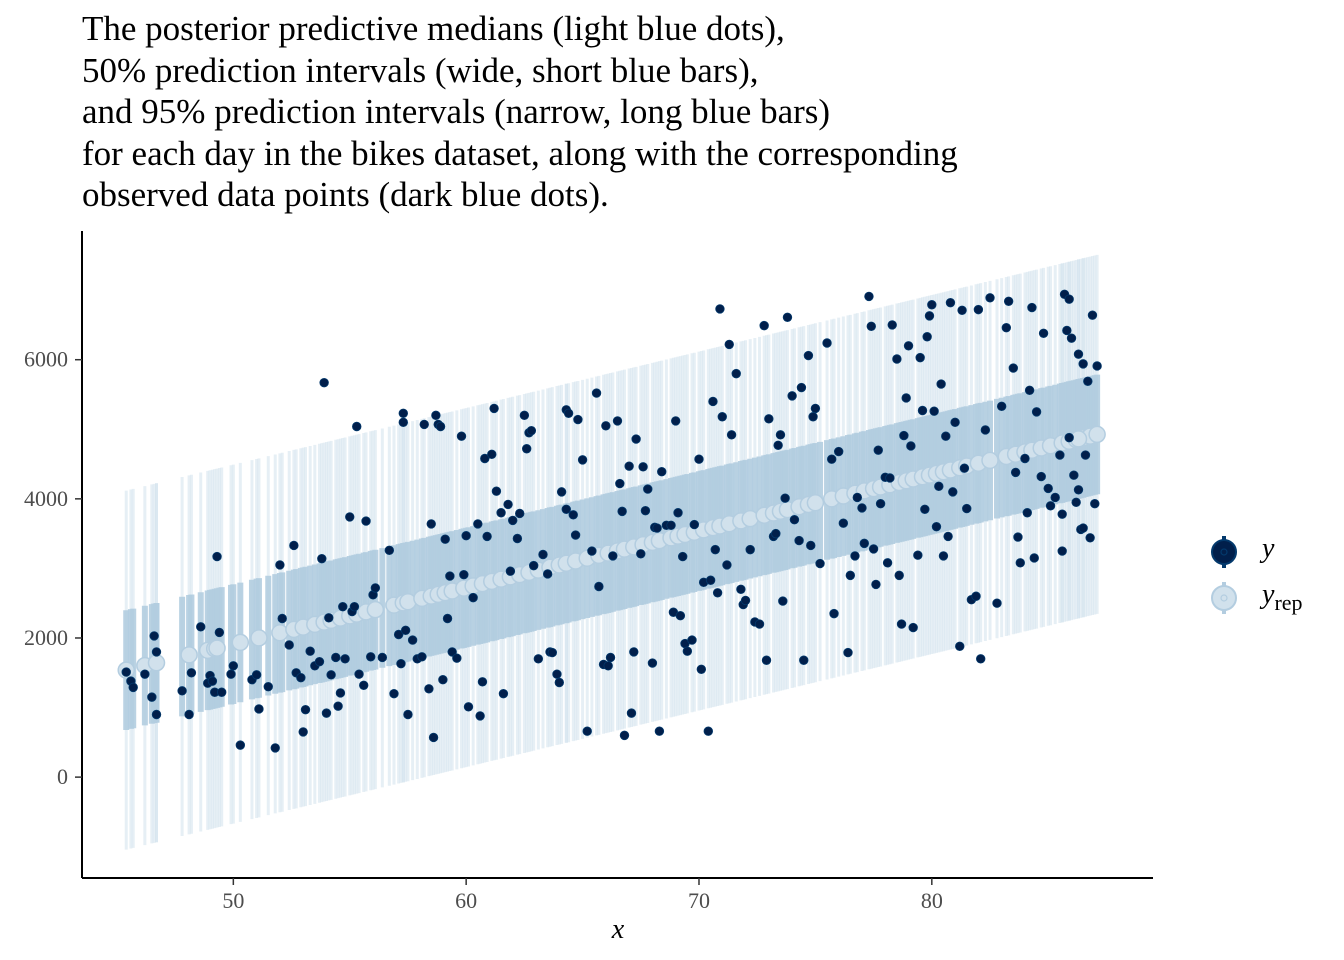 The image size is (1344, 960). Describe the element at coordinates (233, 900) in the screenshot. I see `x-tick-label: 50` at that location.